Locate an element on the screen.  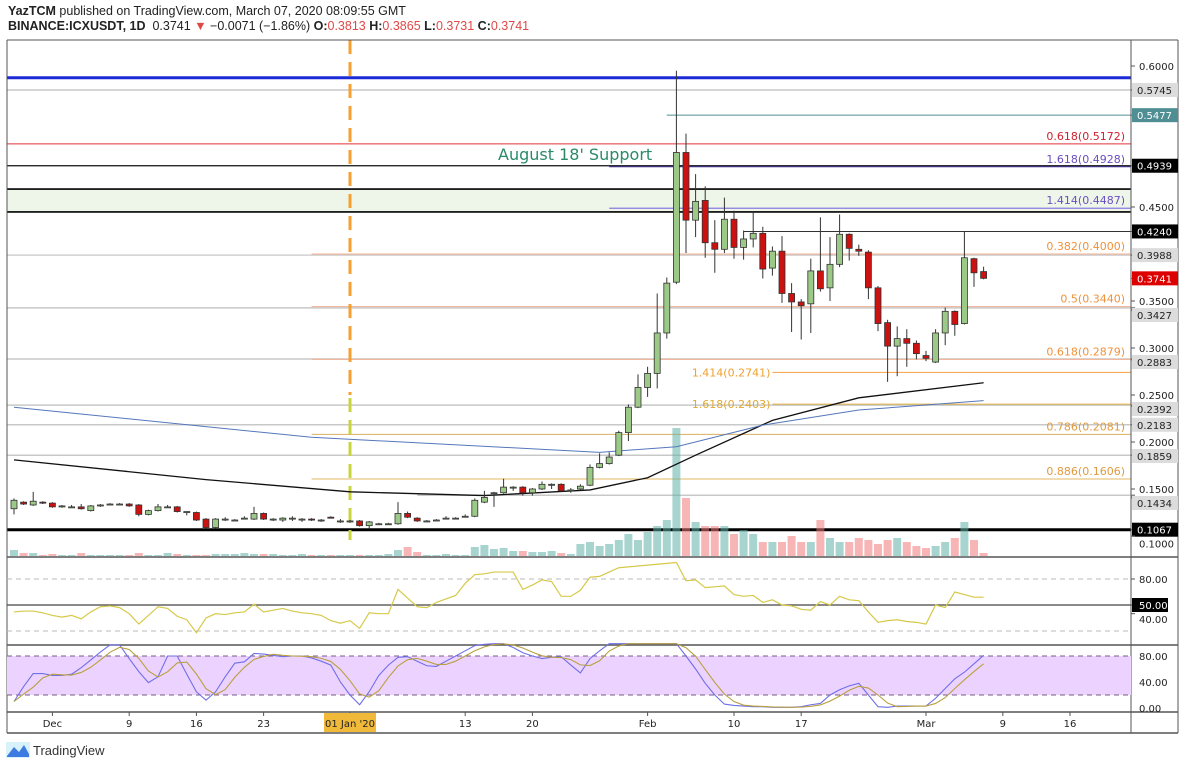
annotation-text: August 18' Support is located at coordinates (575, 154).